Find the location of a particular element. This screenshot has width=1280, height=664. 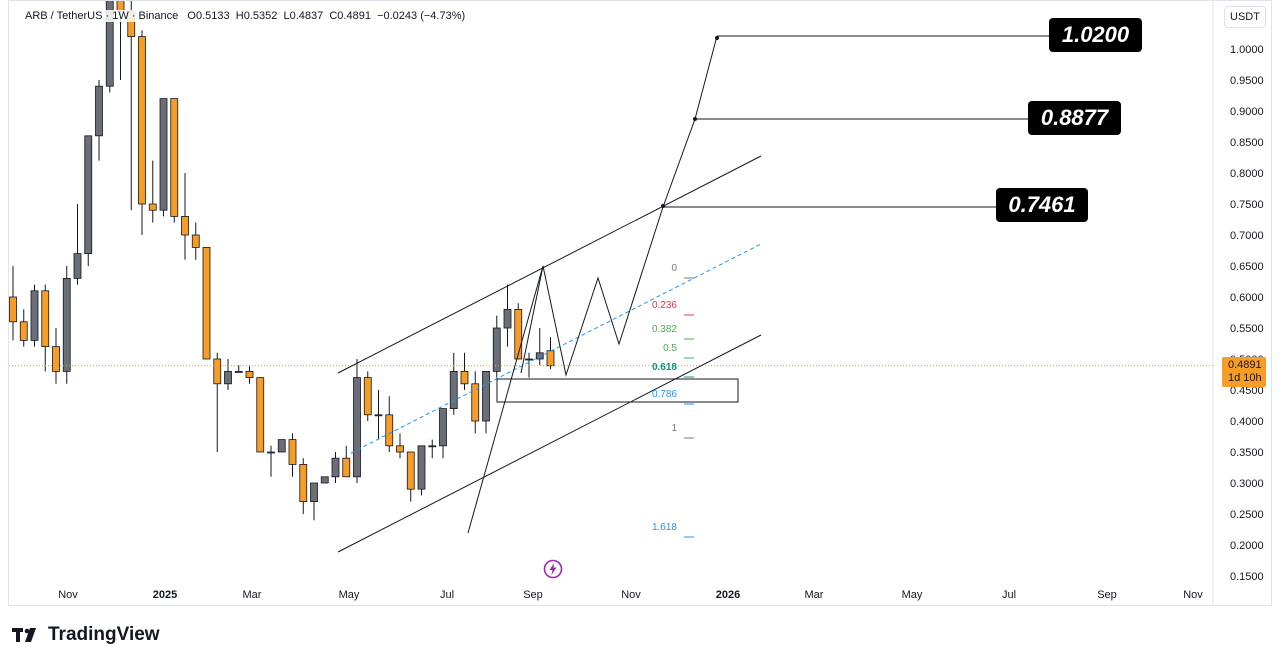

impulse-line is located at coordinates (505, 399).